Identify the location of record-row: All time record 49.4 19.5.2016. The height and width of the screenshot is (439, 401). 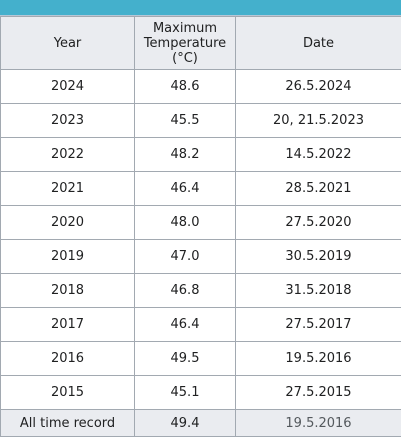
(200, 423).